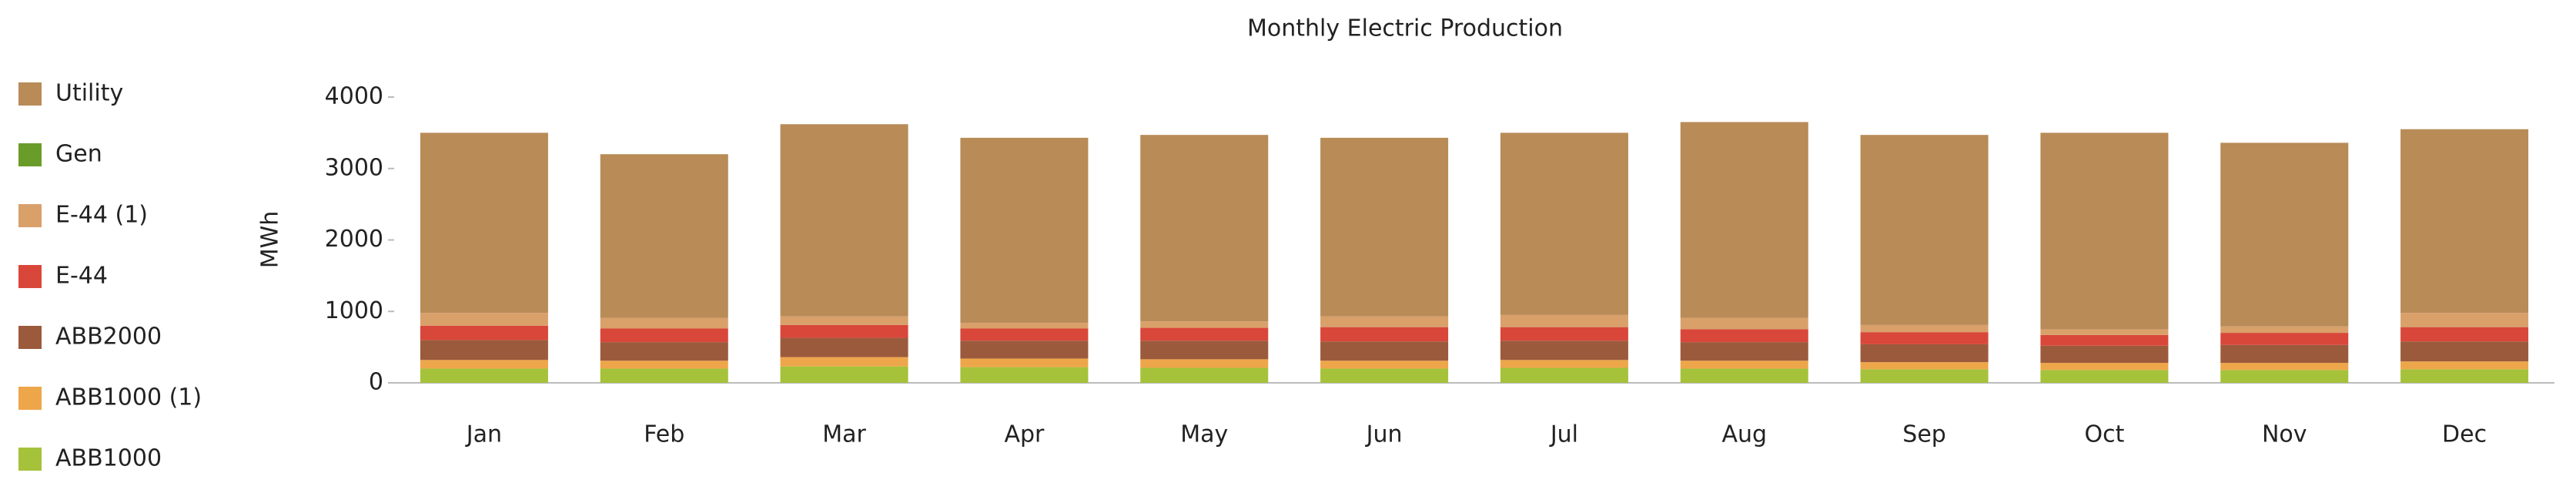  Describe the element at coordinates (2284, 434) in the screenshot. I see `x-tick-label: Nov` at that location.